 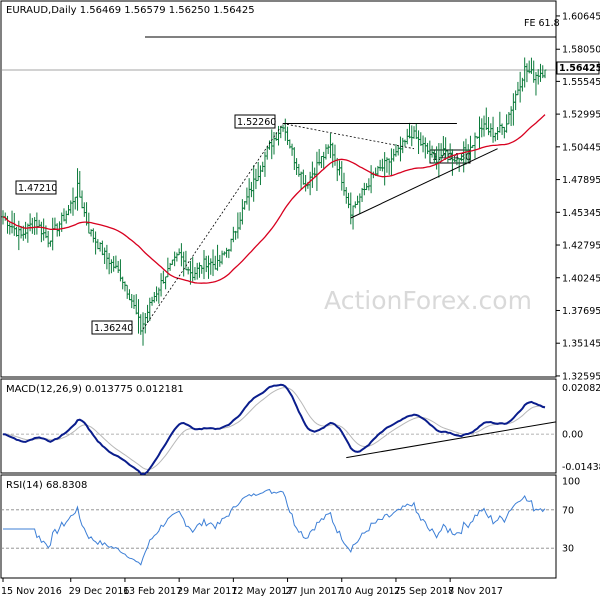 What do you see at coordinates (581, 376) in the screenshot?
I see `y-tick-label: 1.32595` at bounding box center [581, 376].